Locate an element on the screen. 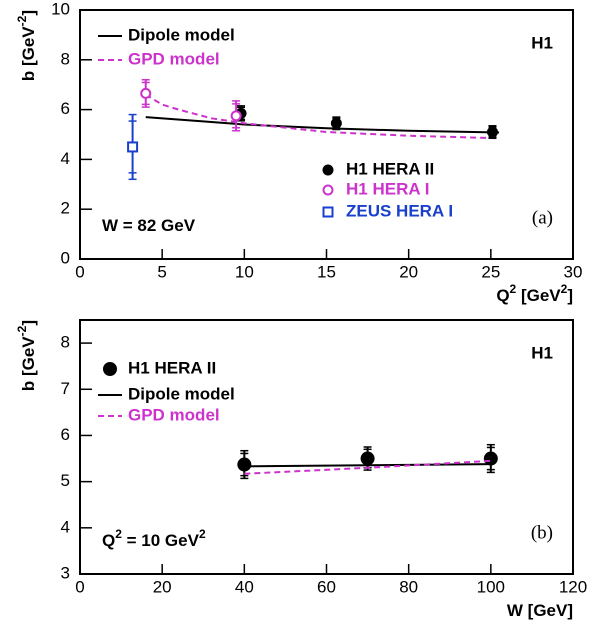  x-tick-label: 10 is located at coordinates (244, 271).